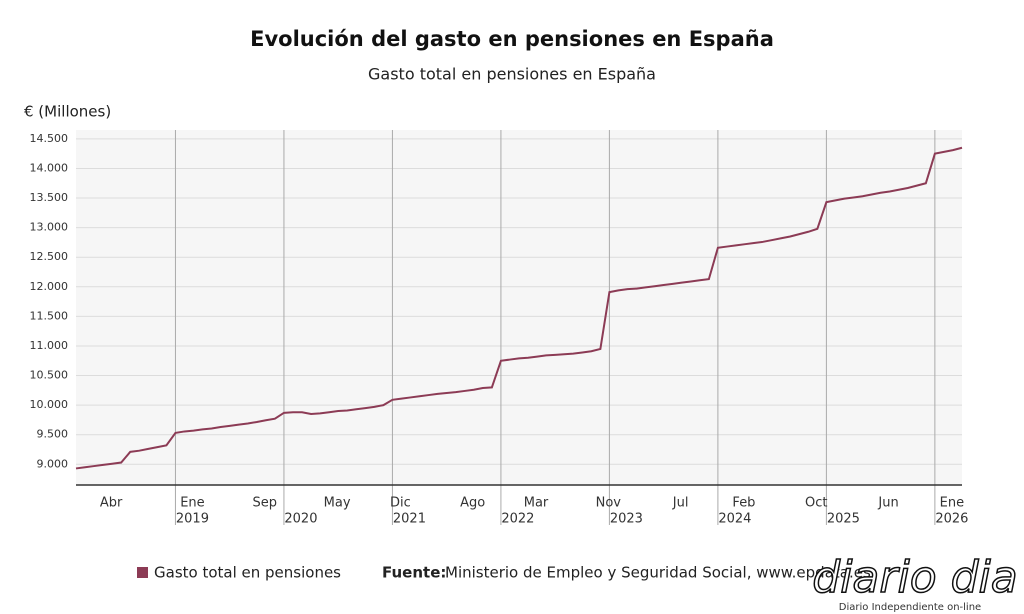 This screenshot has height=614, width=1024. Describe the element at coordinates (816, 503) in the screenshot. I see `x-tick-label: Oct` at that location.